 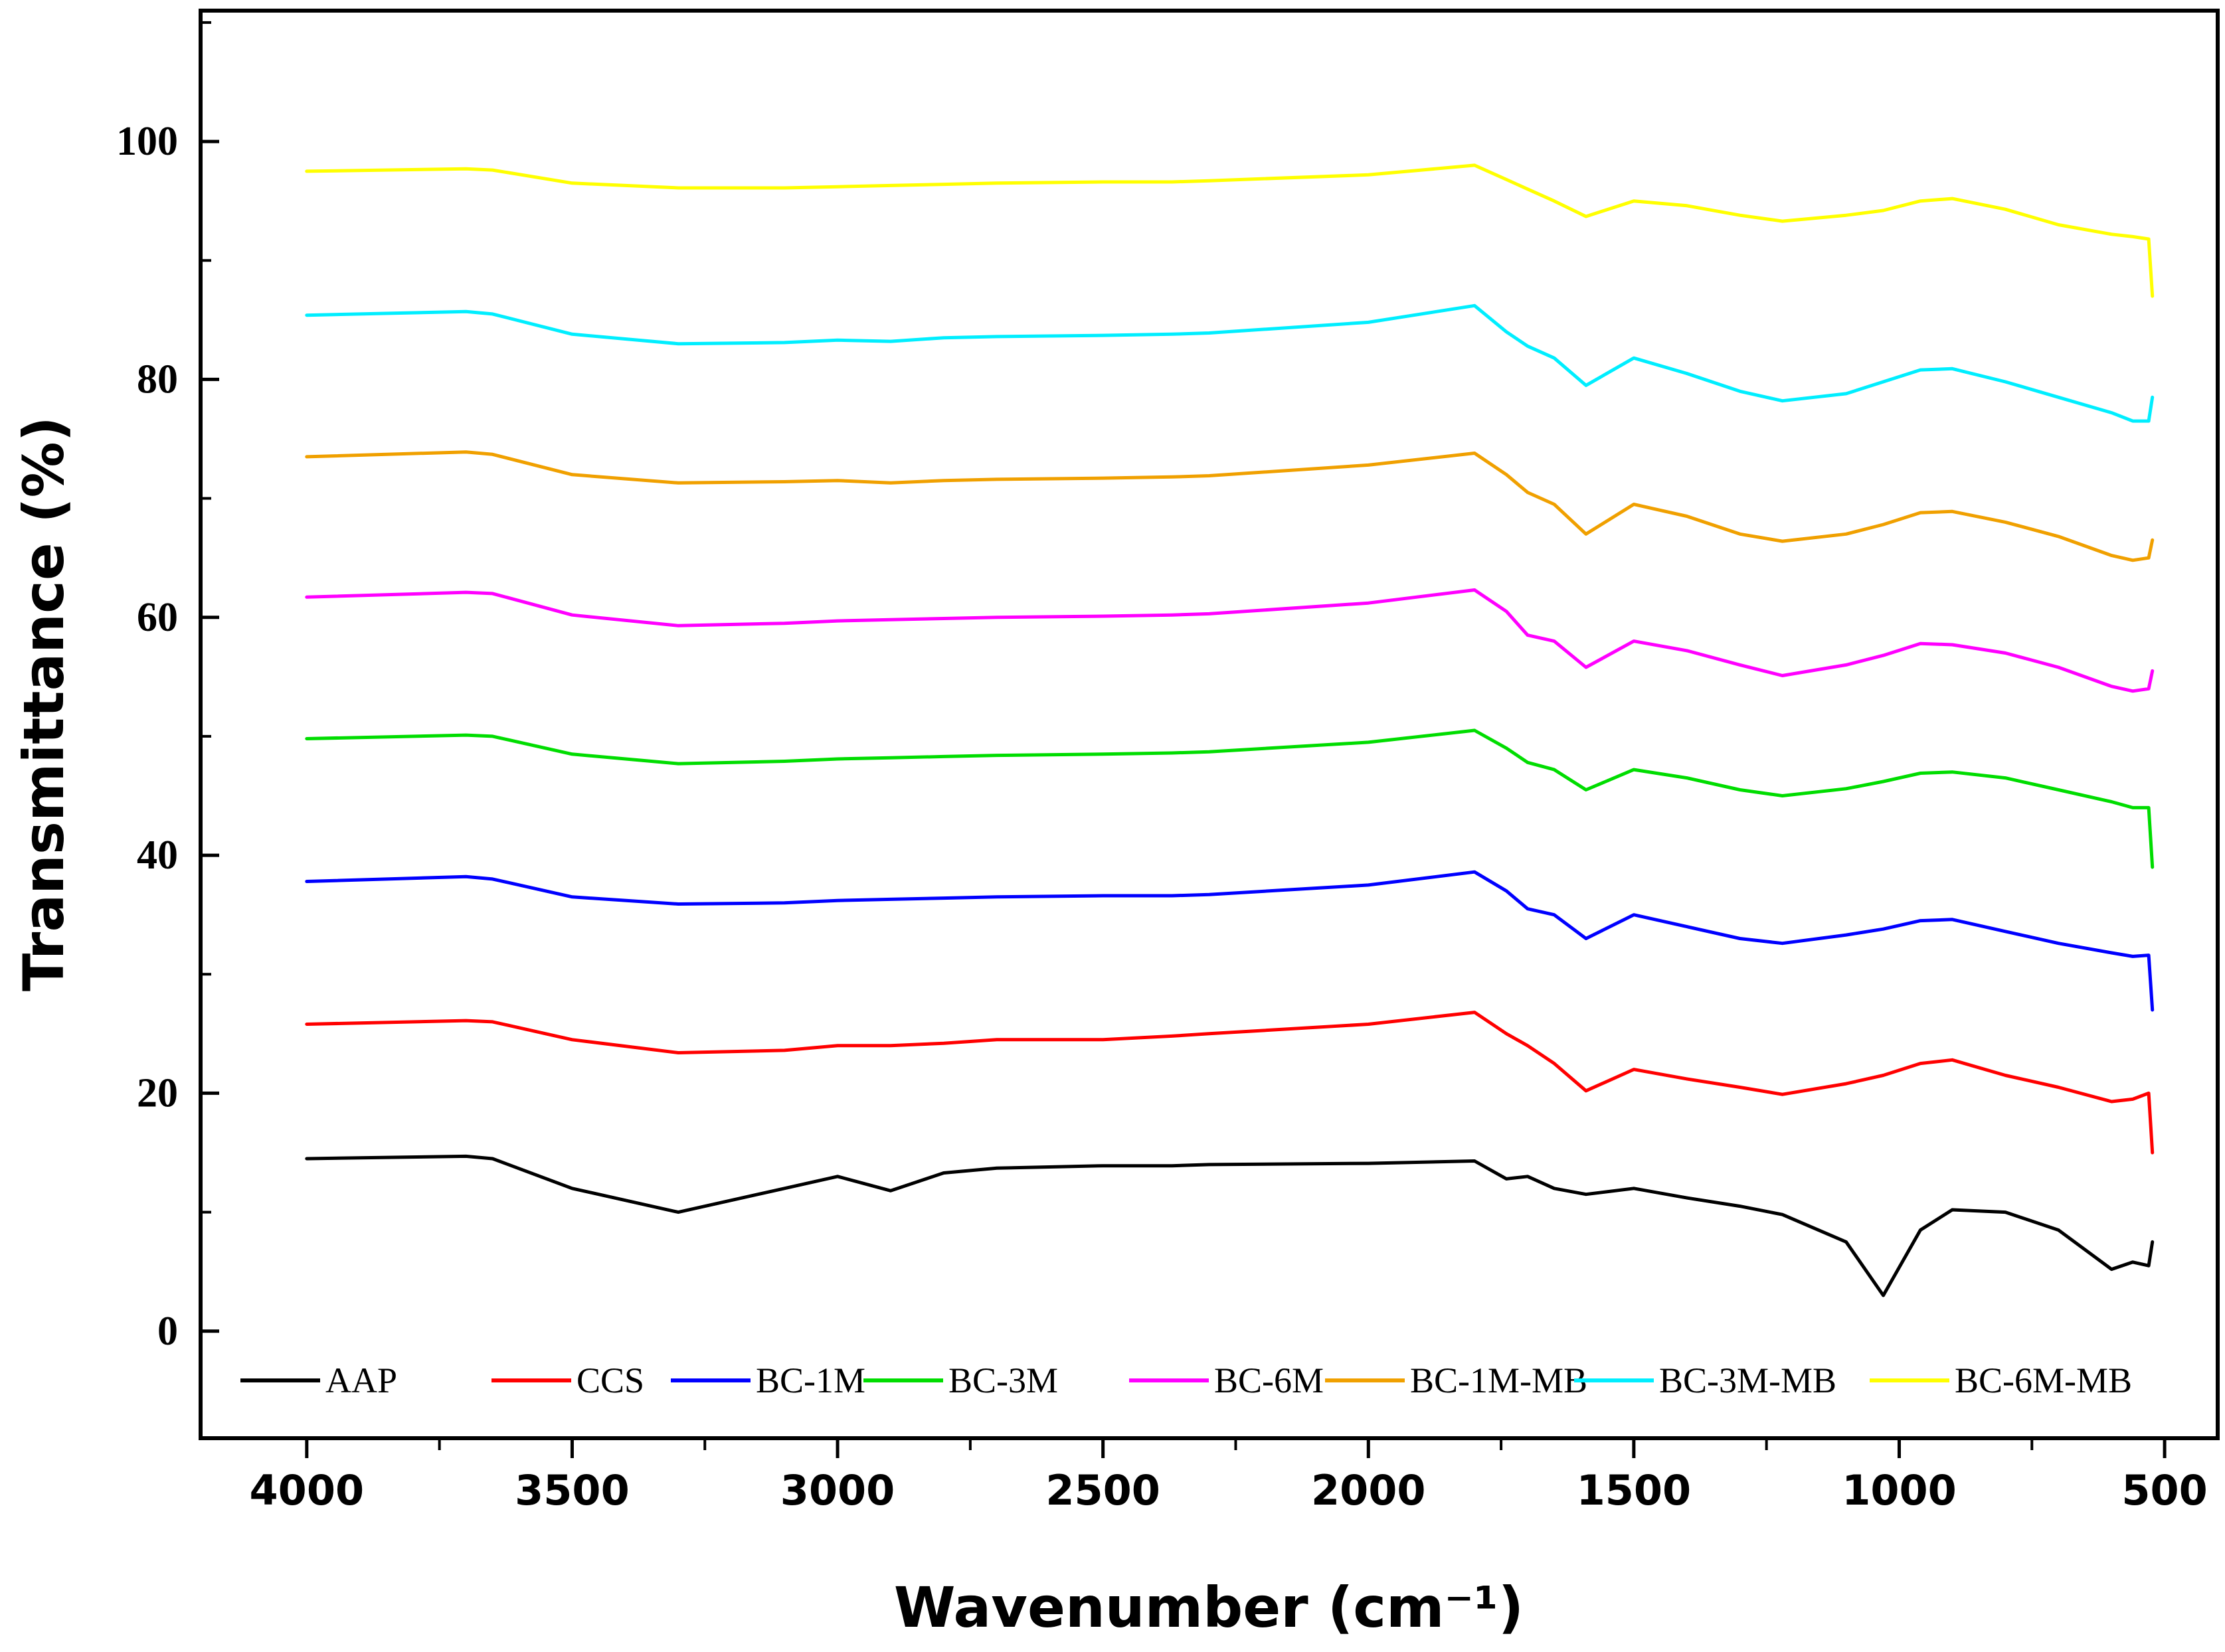 What do you see at coordinates (157, 855) in the screenshot?
I see `y-tick-label: 40` at bounding box center [157, 855].